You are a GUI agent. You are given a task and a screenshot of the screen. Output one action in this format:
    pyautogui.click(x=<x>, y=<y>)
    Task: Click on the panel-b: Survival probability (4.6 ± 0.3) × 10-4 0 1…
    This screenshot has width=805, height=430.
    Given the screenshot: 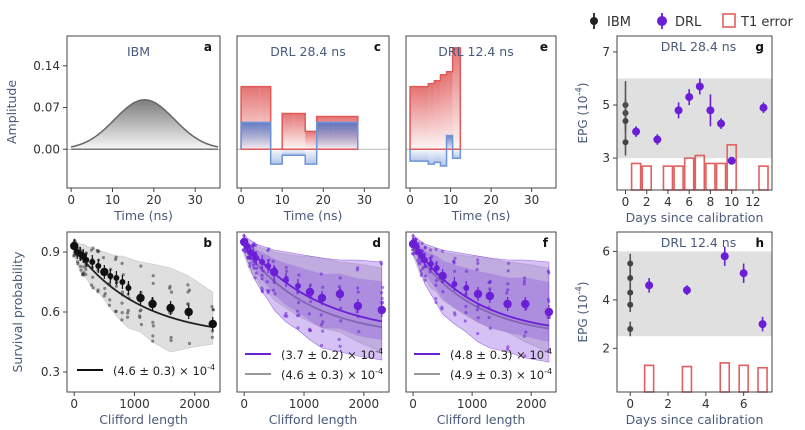 What is the action you would take?
    pyautogui.click(x=115, y=329)
    